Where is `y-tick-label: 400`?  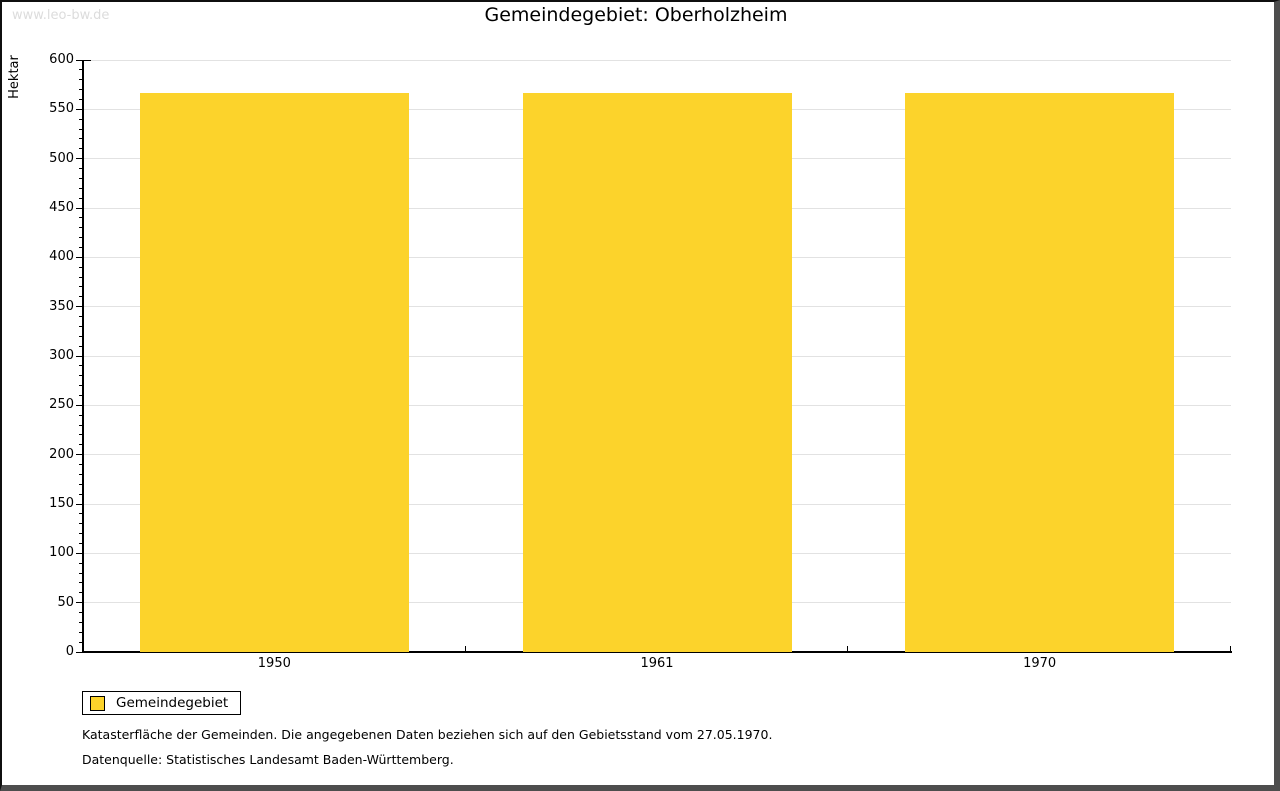
y-tick-label: 400 is located at coordinates (61, 257).